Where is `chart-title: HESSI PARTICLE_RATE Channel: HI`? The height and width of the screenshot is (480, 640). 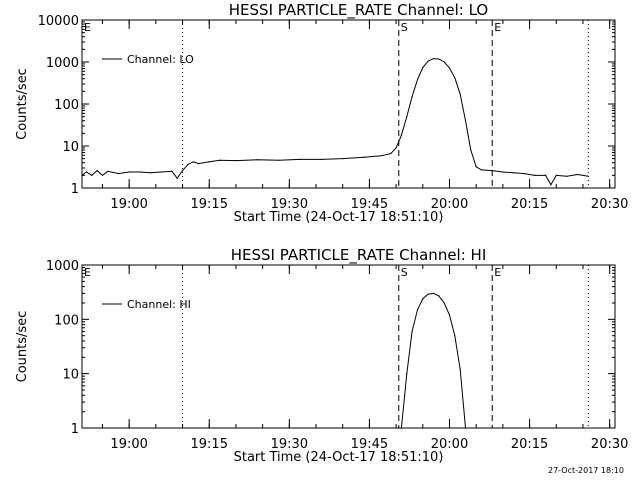
chart-title: HESSI PARTICLE_RATE Channel: HI is located at coordinates (359, 255).